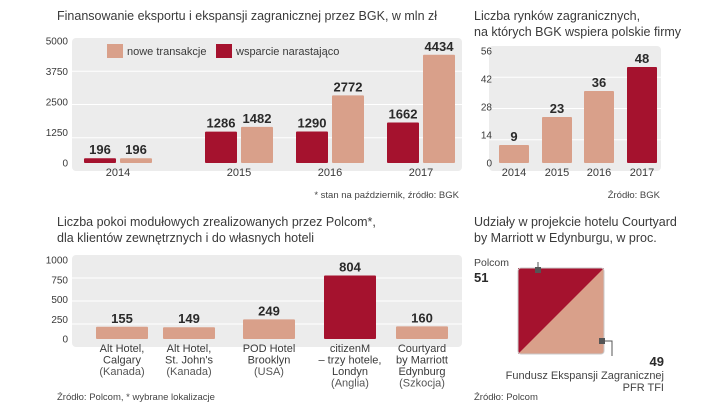  I want to click on chart3-xtick-line: Londyn, so click(350, 372).